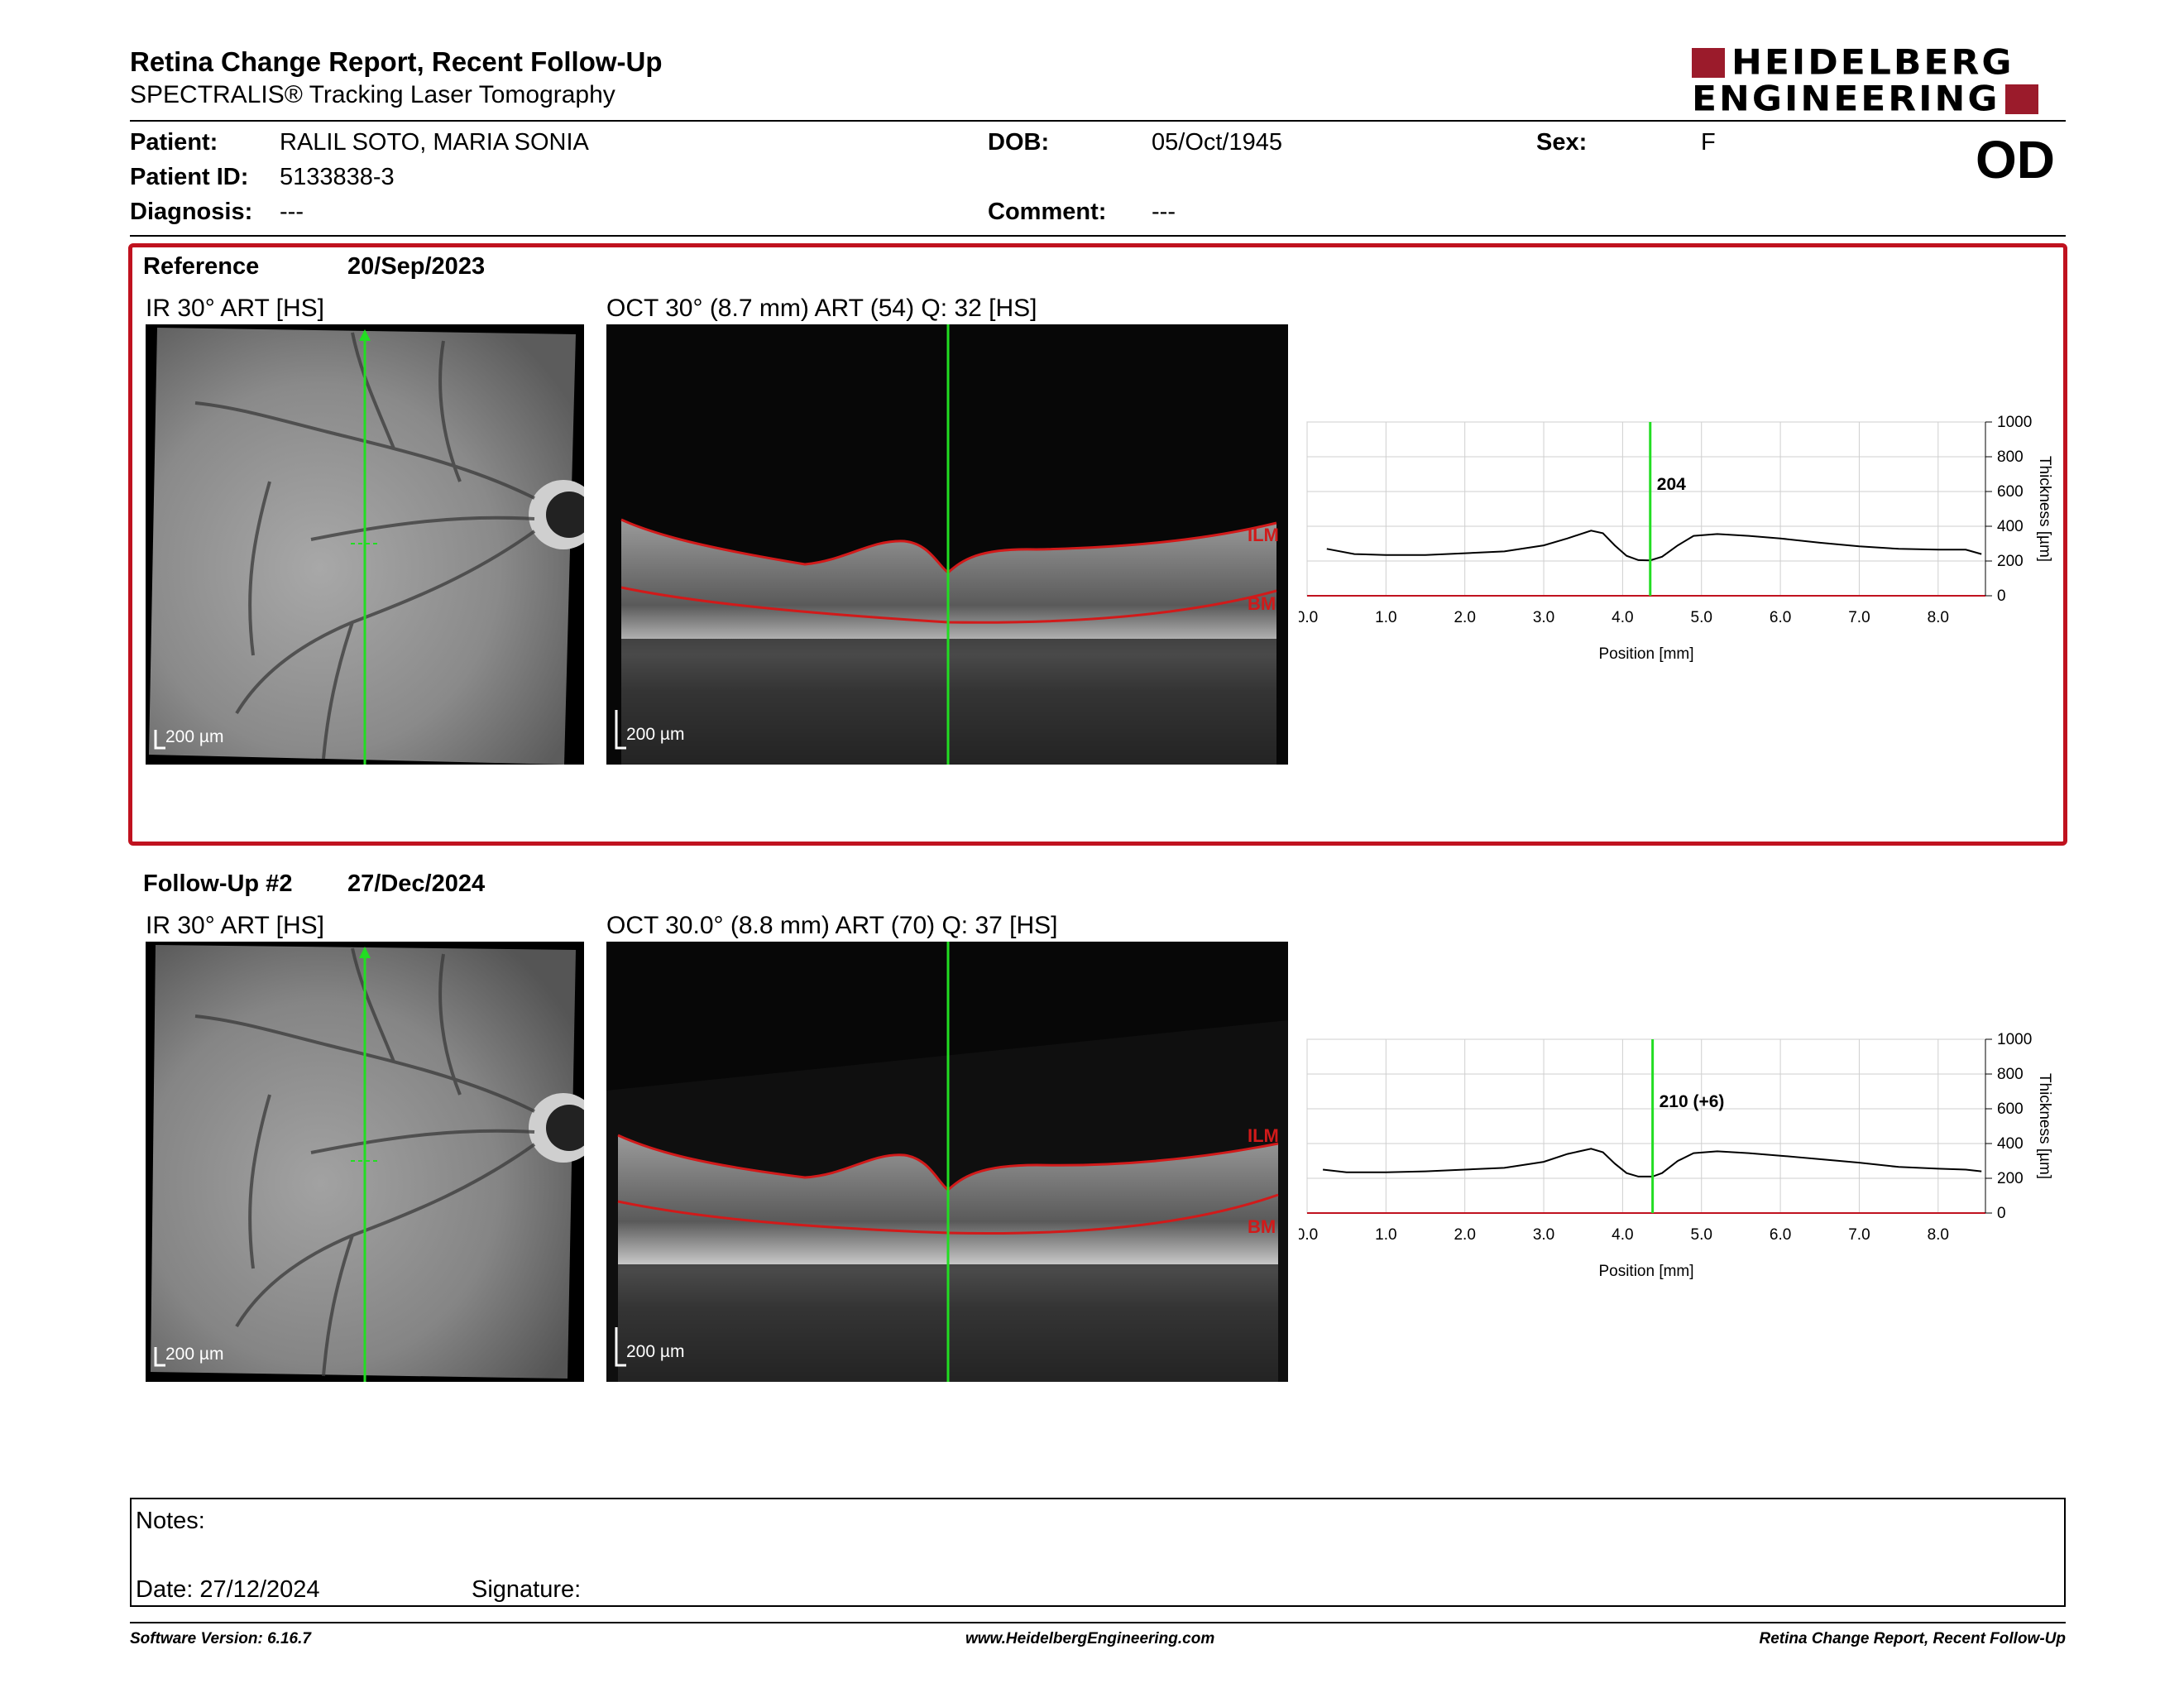 The height and width of the screenshot is (1688, 2184). What do you see at coordinates (194, 1354) in the screenshot?
I see `followup-ir-scale: 200 µm` at bounding box center [194, 1354].